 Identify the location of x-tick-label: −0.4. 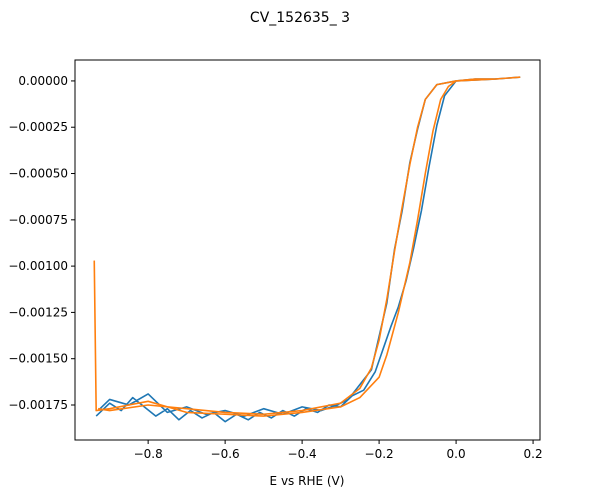
(302, 454).